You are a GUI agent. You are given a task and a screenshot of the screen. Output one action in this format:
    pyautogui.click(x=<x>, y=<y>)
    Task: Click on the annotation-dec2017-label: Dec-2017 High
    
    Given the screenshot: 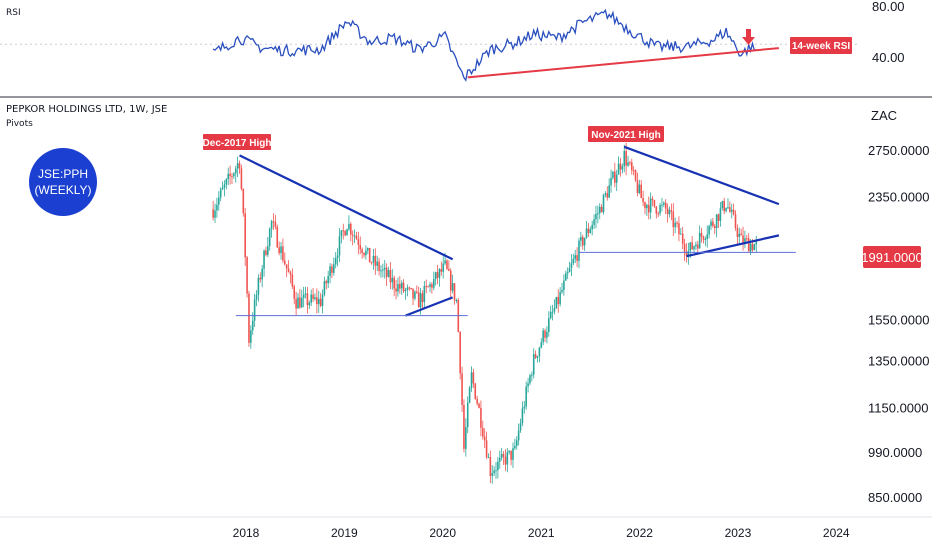 What is the action you would take?
    pyautogui.click(x=237, y=143)
    